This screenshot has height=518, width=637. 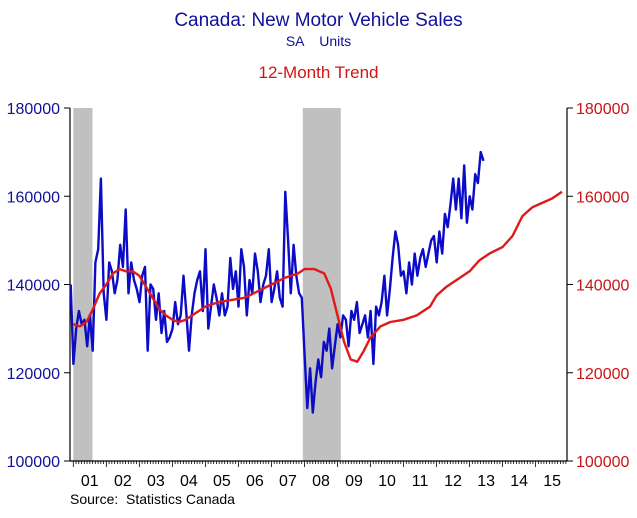 What do you see at coordinates (189, 481) in the screenshot?
I see `x-tick-label: 04` at bounding box center [189, 481].